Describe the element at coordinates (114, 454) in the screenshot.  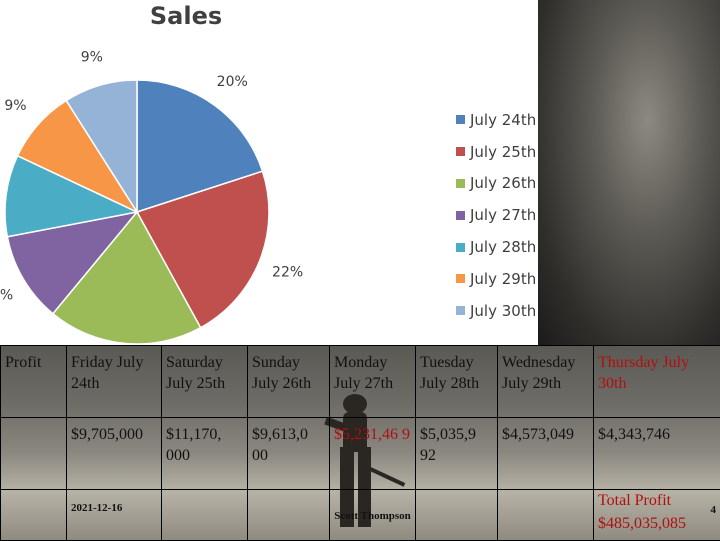
I see `value-cell: $9,705,000` at that location.